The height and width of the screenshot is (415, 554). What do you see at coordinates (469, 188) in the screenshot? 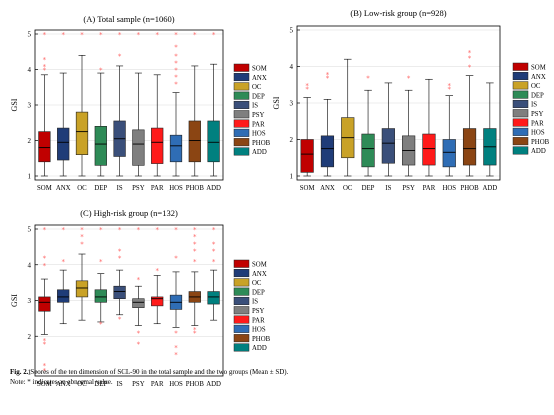
I see `x-tick-label: PHOB` at bounding box center [469, 188].